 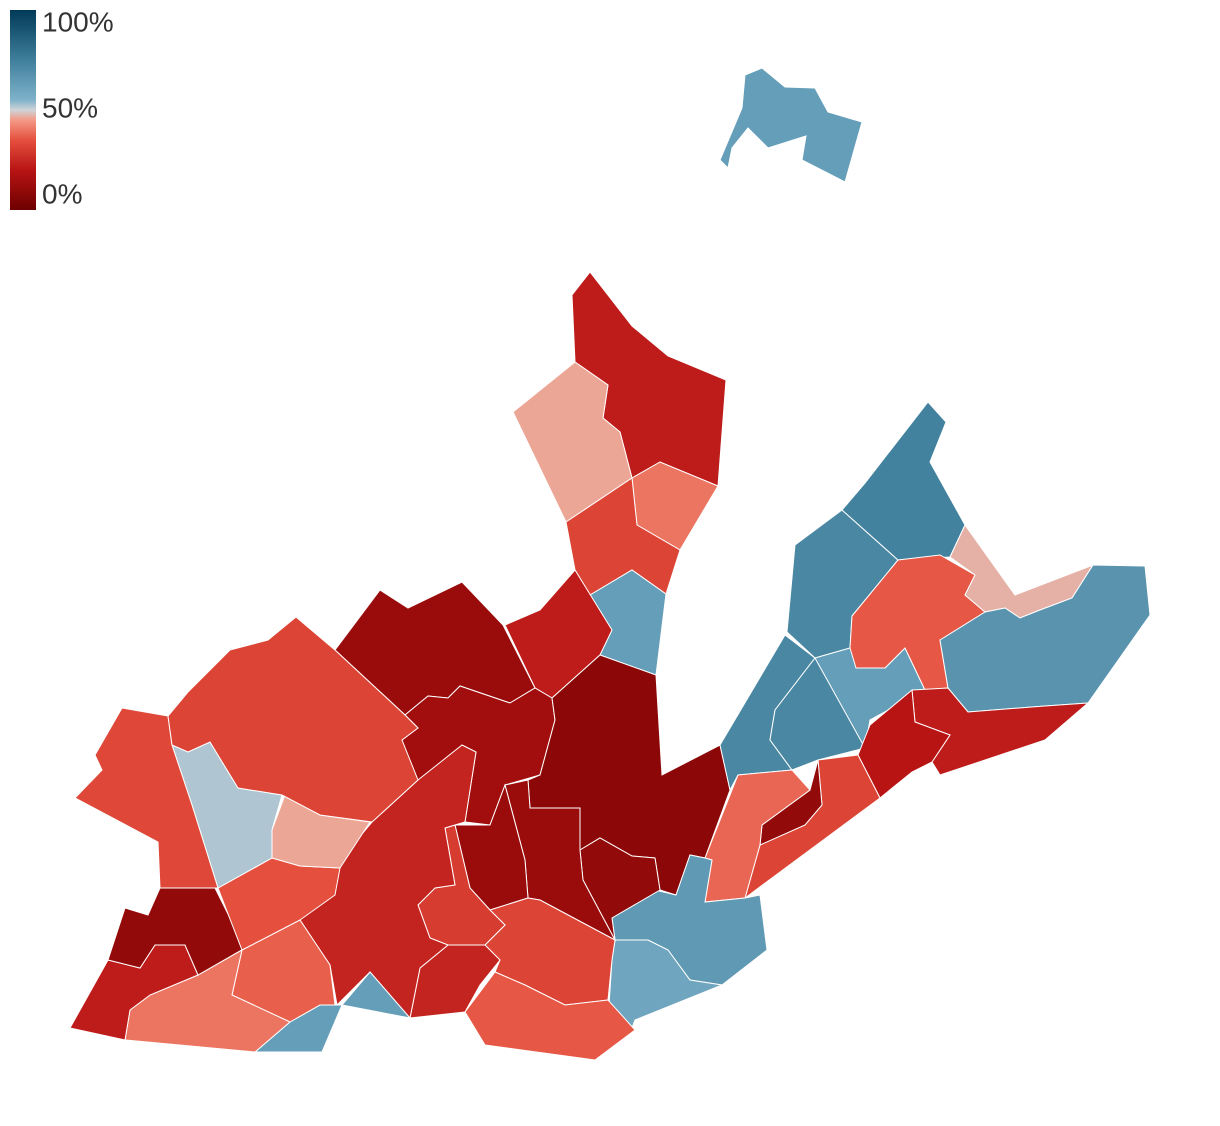 I want to click on legend: 100% 50% 0%, so click(x=78, y=107).